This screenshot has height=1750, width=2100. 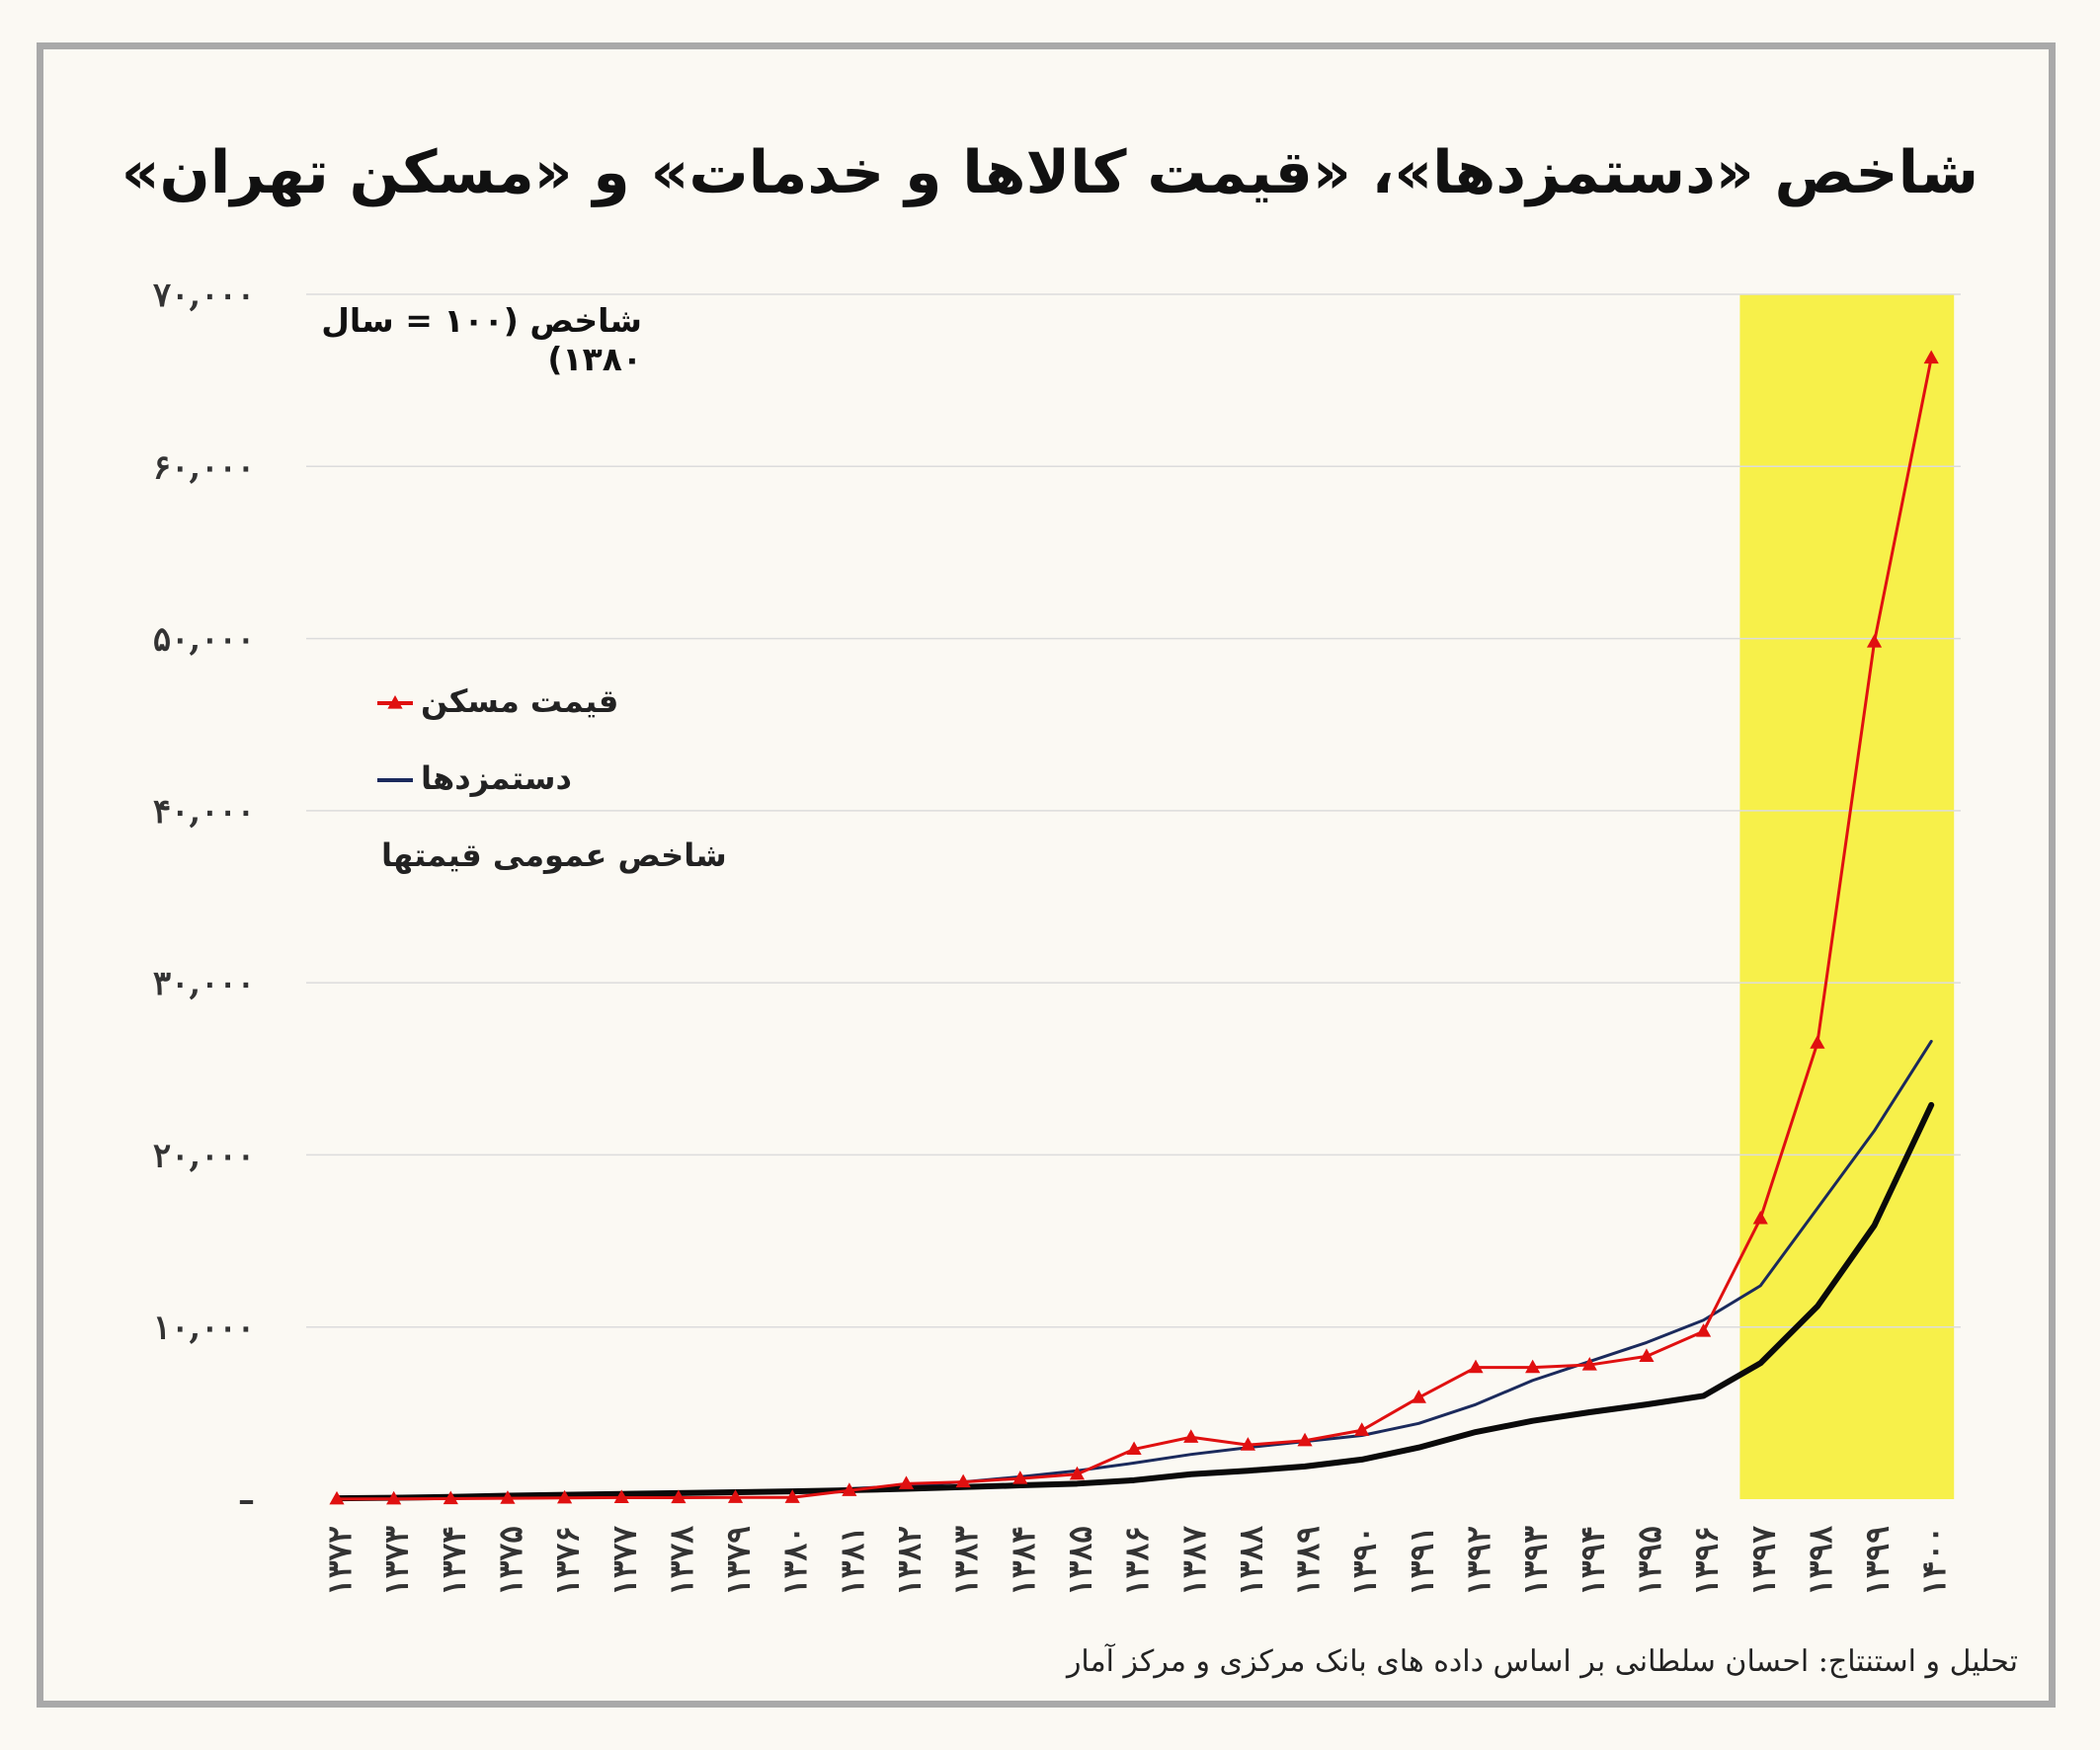 I want to click on y-tick-label: ۱۰,۰۰۰, so click(x=204, y=1328).